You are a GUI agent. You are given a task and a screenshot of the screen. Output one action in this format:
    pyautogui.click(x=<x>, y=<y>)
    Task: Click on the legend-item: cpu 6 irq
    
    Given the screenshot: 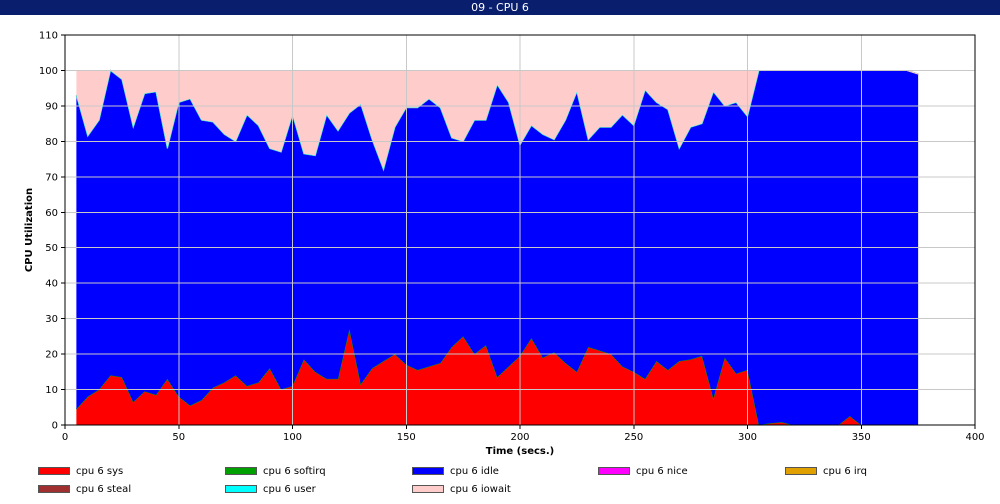 What is the action you would take?
    pyautogui.click(x=826, y=471)
    